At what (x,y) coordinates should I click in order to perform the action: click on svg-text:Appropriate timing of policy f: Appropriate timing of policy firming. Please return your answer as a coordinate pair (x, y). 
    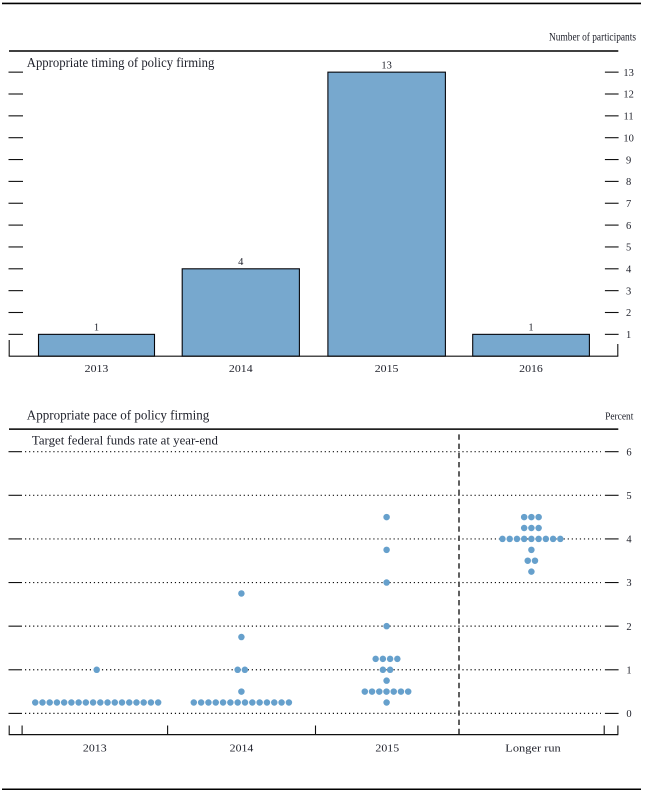
    Looking at the image, I should click on (121, 63).